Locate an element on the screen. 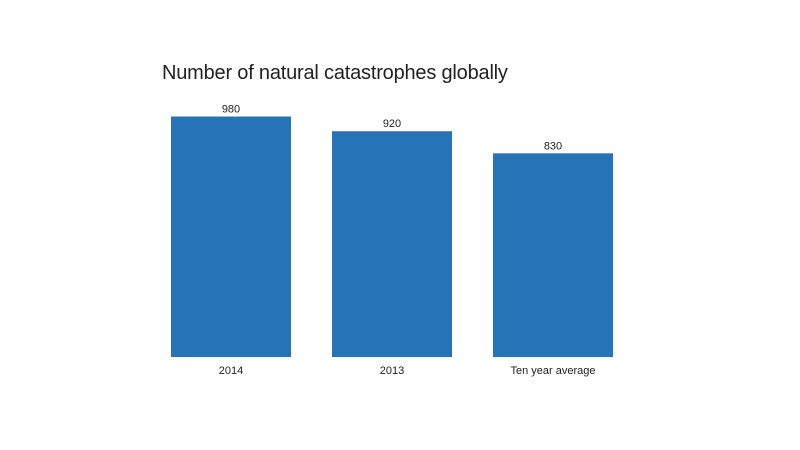 The height and width of the screenshot is (450, 800). value-label-2: 830 is located at coordinates (553, 146).